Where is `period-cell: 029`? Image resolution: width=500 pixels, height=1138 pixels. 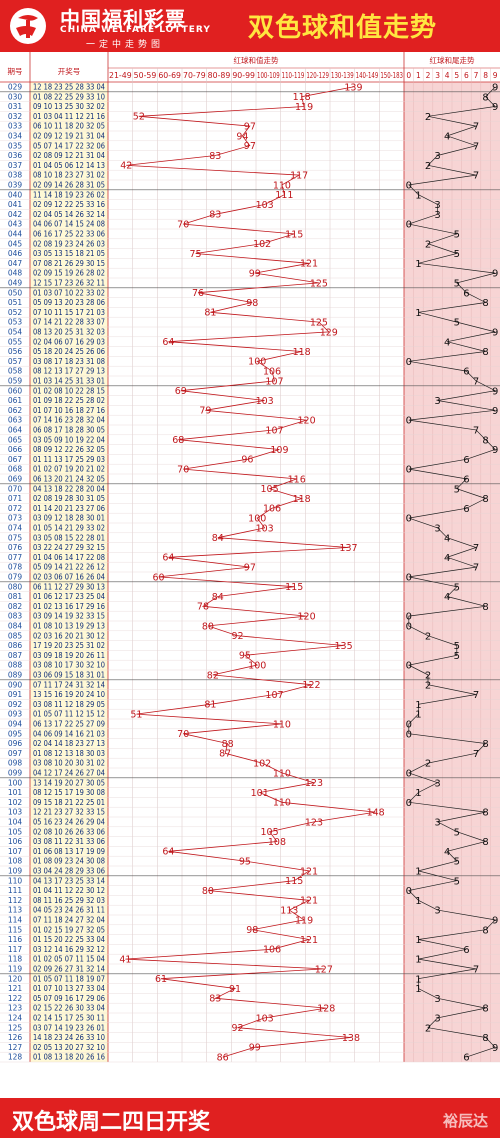 period-cell: 029 is located at coordinates (15, 87).